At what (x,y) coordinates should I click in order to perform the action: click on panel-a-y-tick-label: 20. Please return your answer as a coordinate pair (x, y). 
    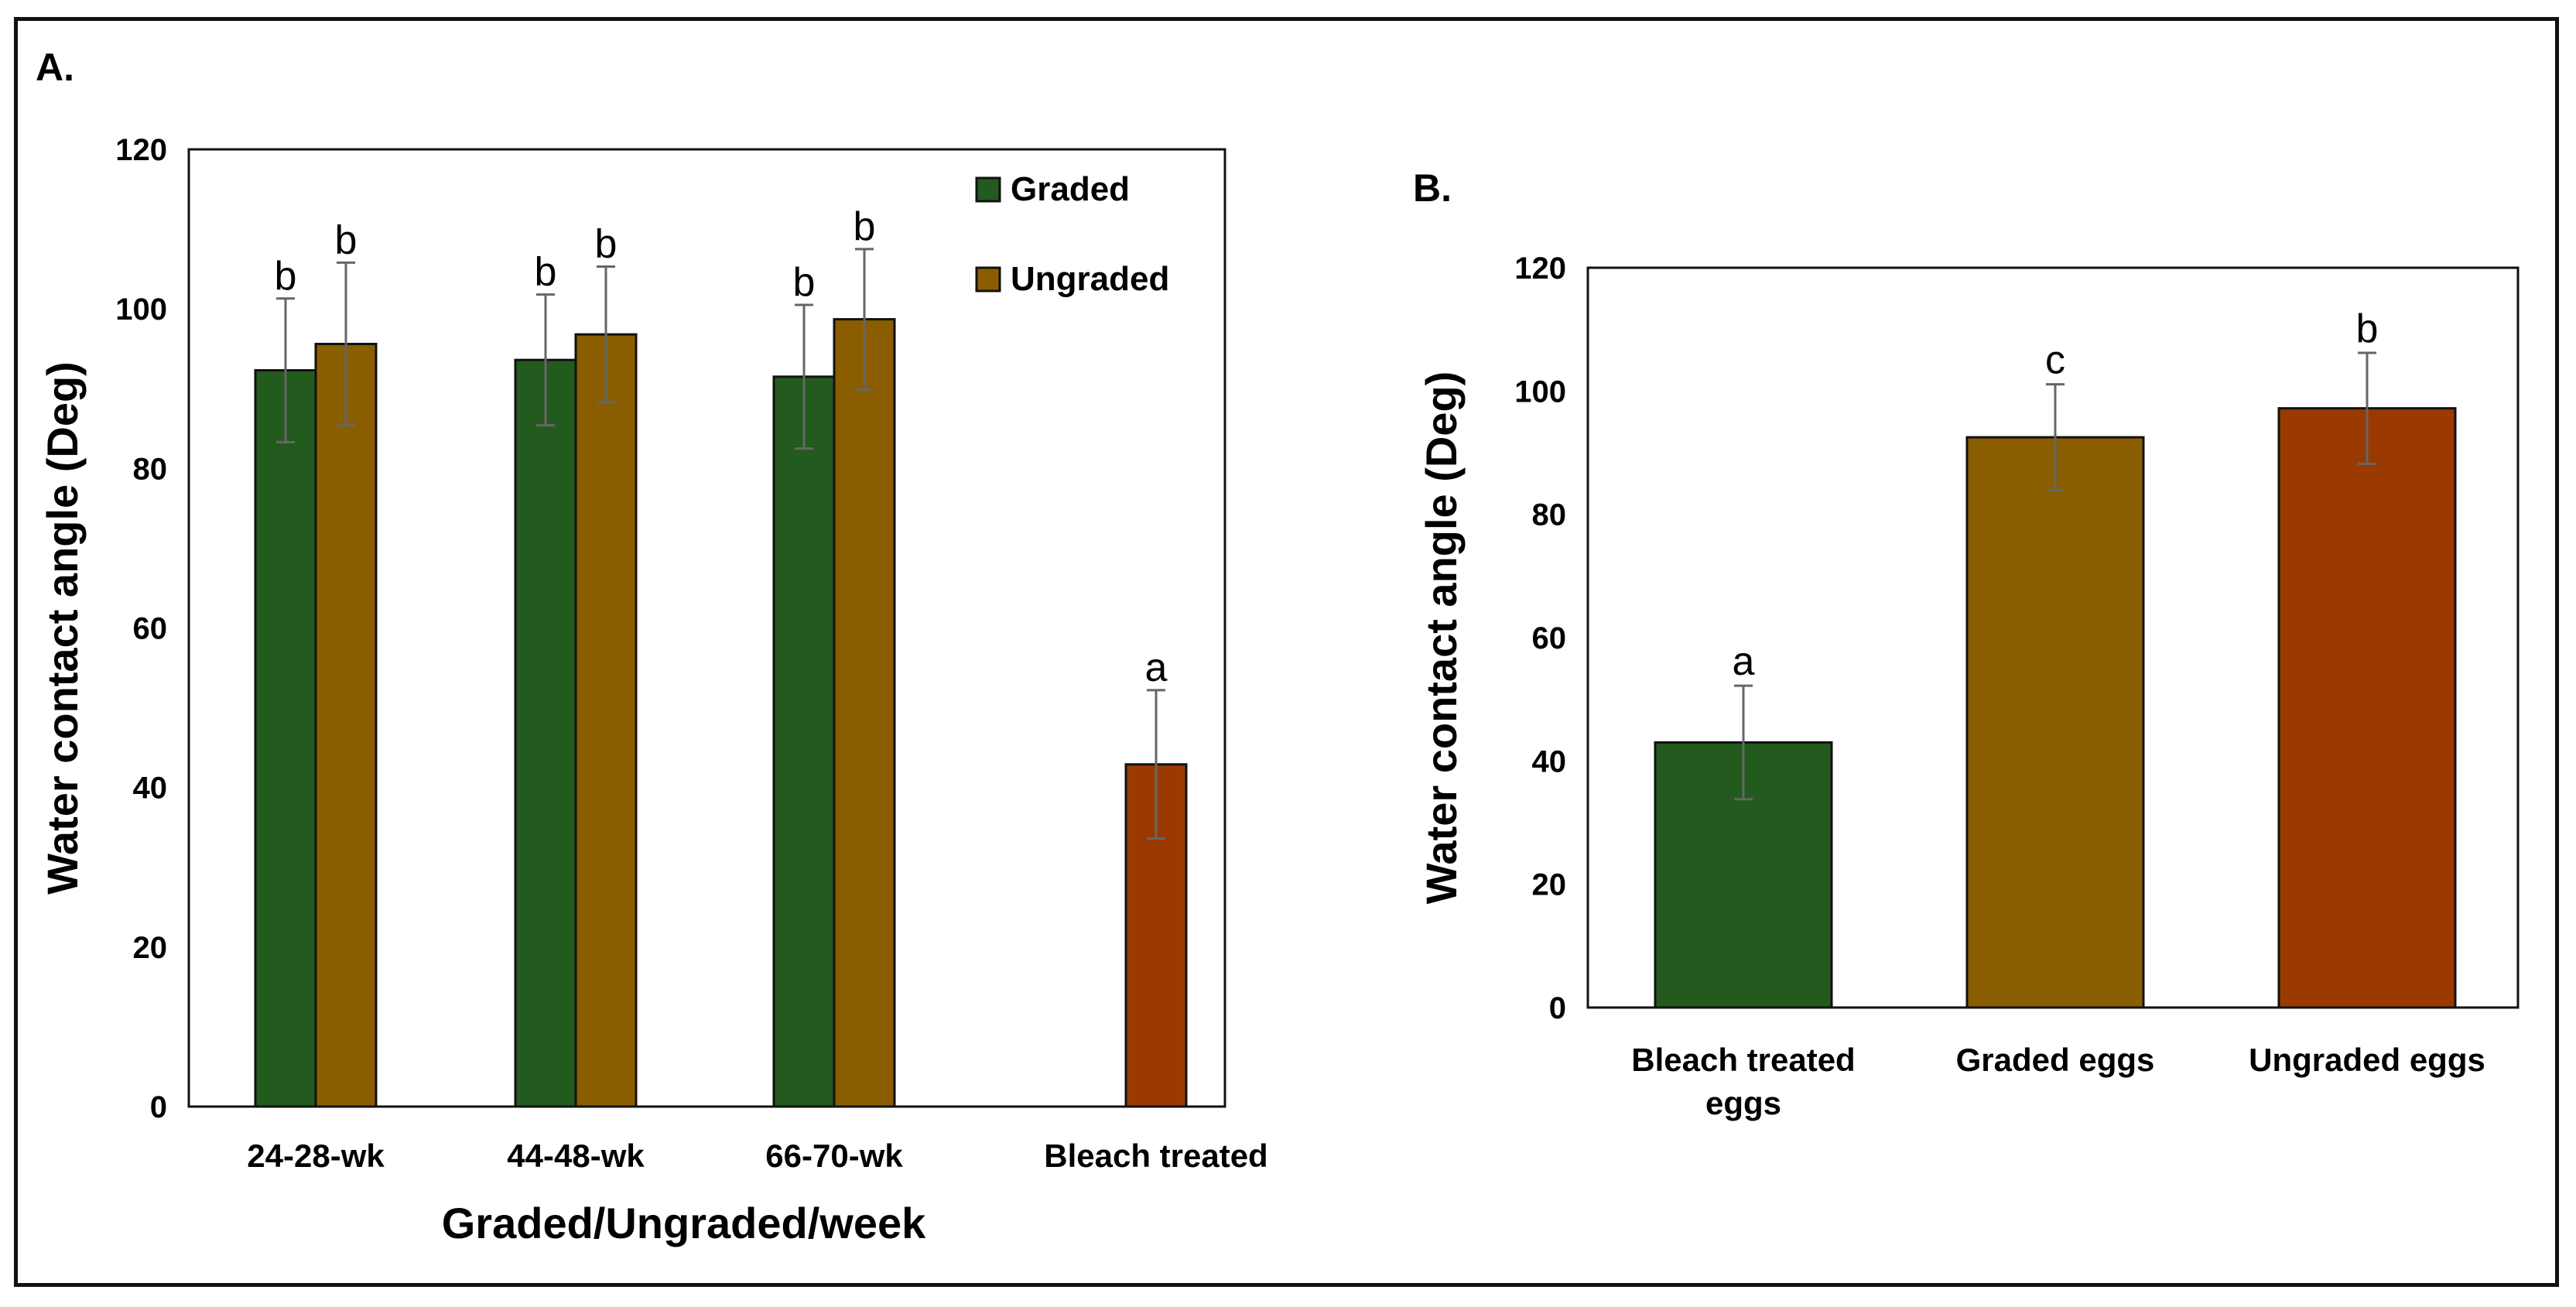
    Looking at the image, I should click on (151, 948).